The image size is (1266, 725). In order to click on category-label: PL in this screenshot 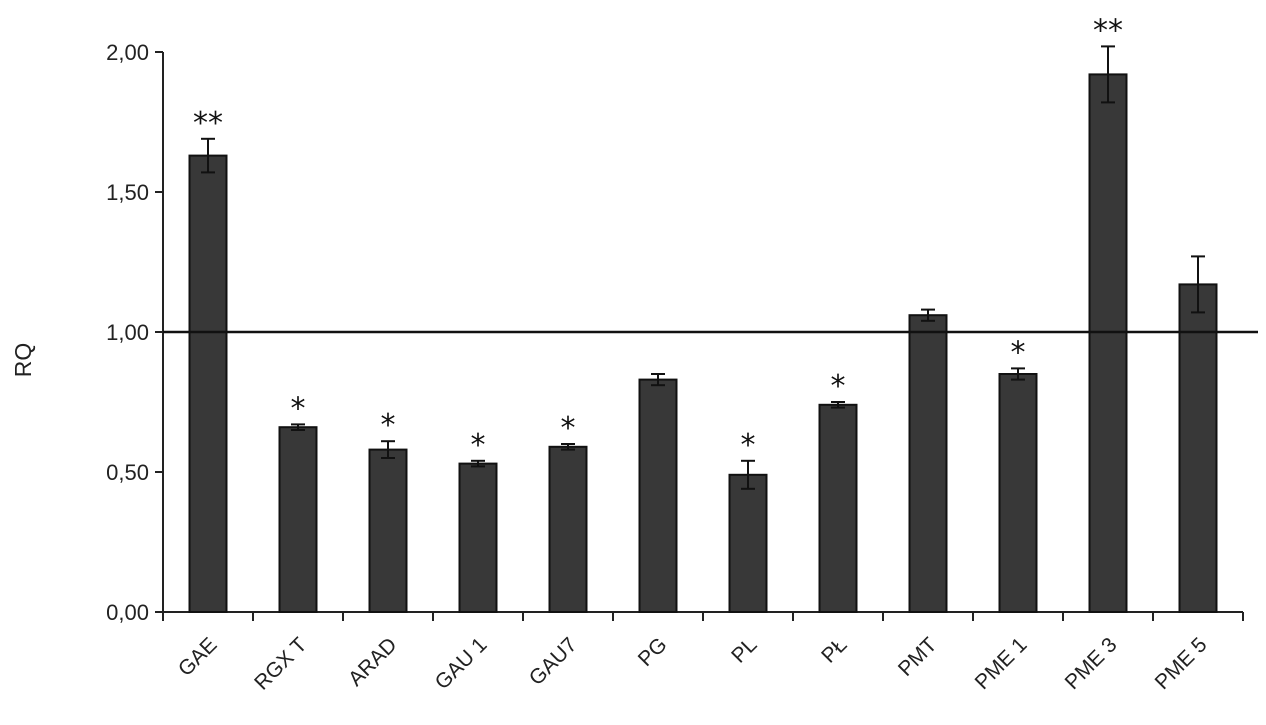, I will do `click(744, 650)`.